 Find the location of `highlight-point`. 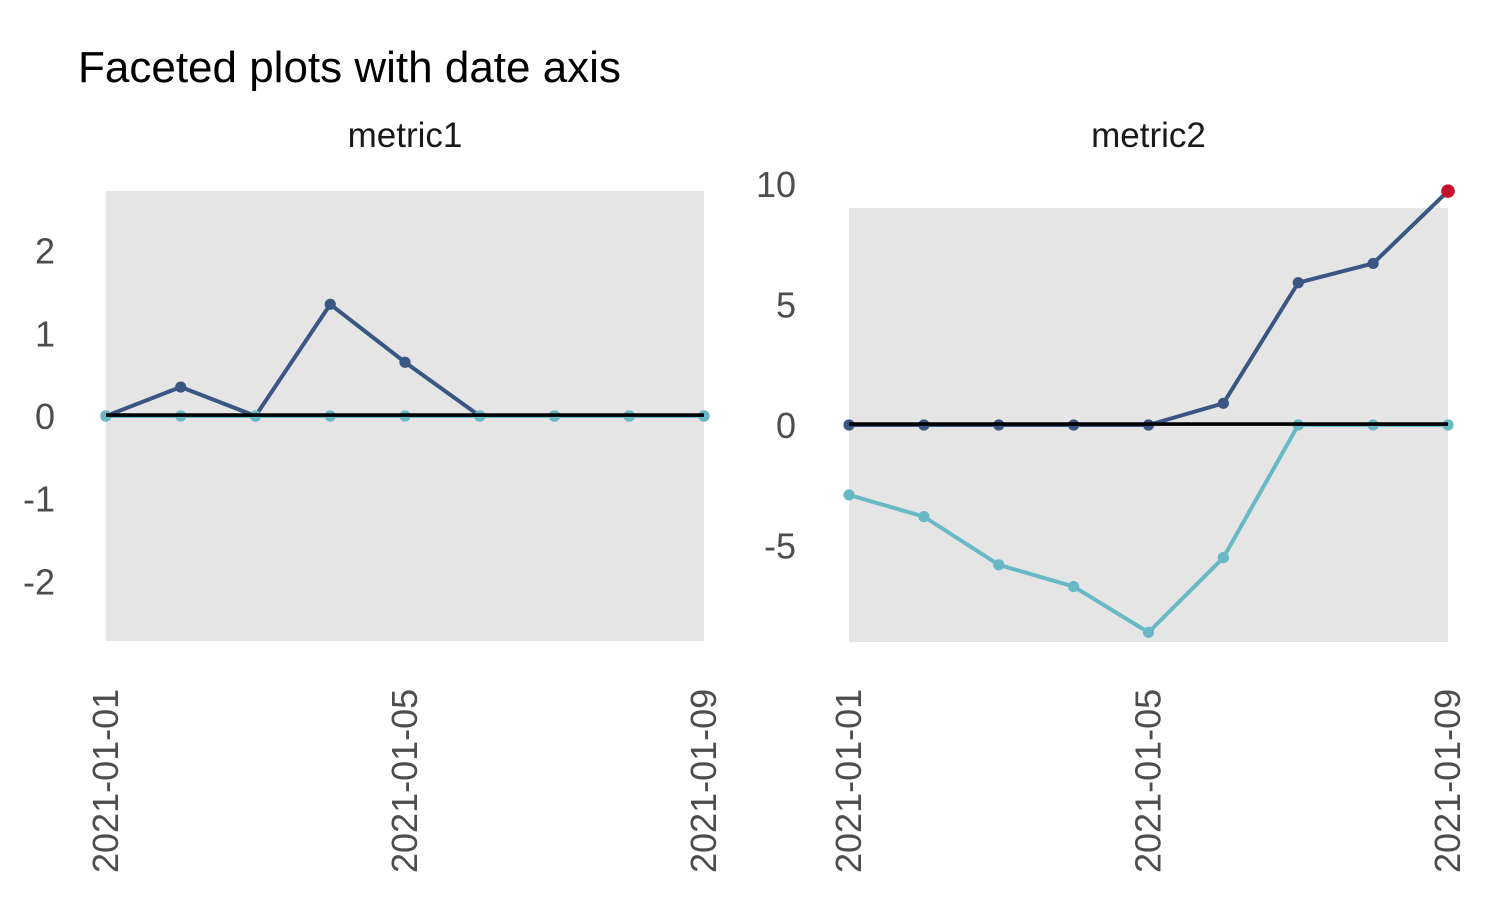

highlight-point is located at coordinates (1448, 191).